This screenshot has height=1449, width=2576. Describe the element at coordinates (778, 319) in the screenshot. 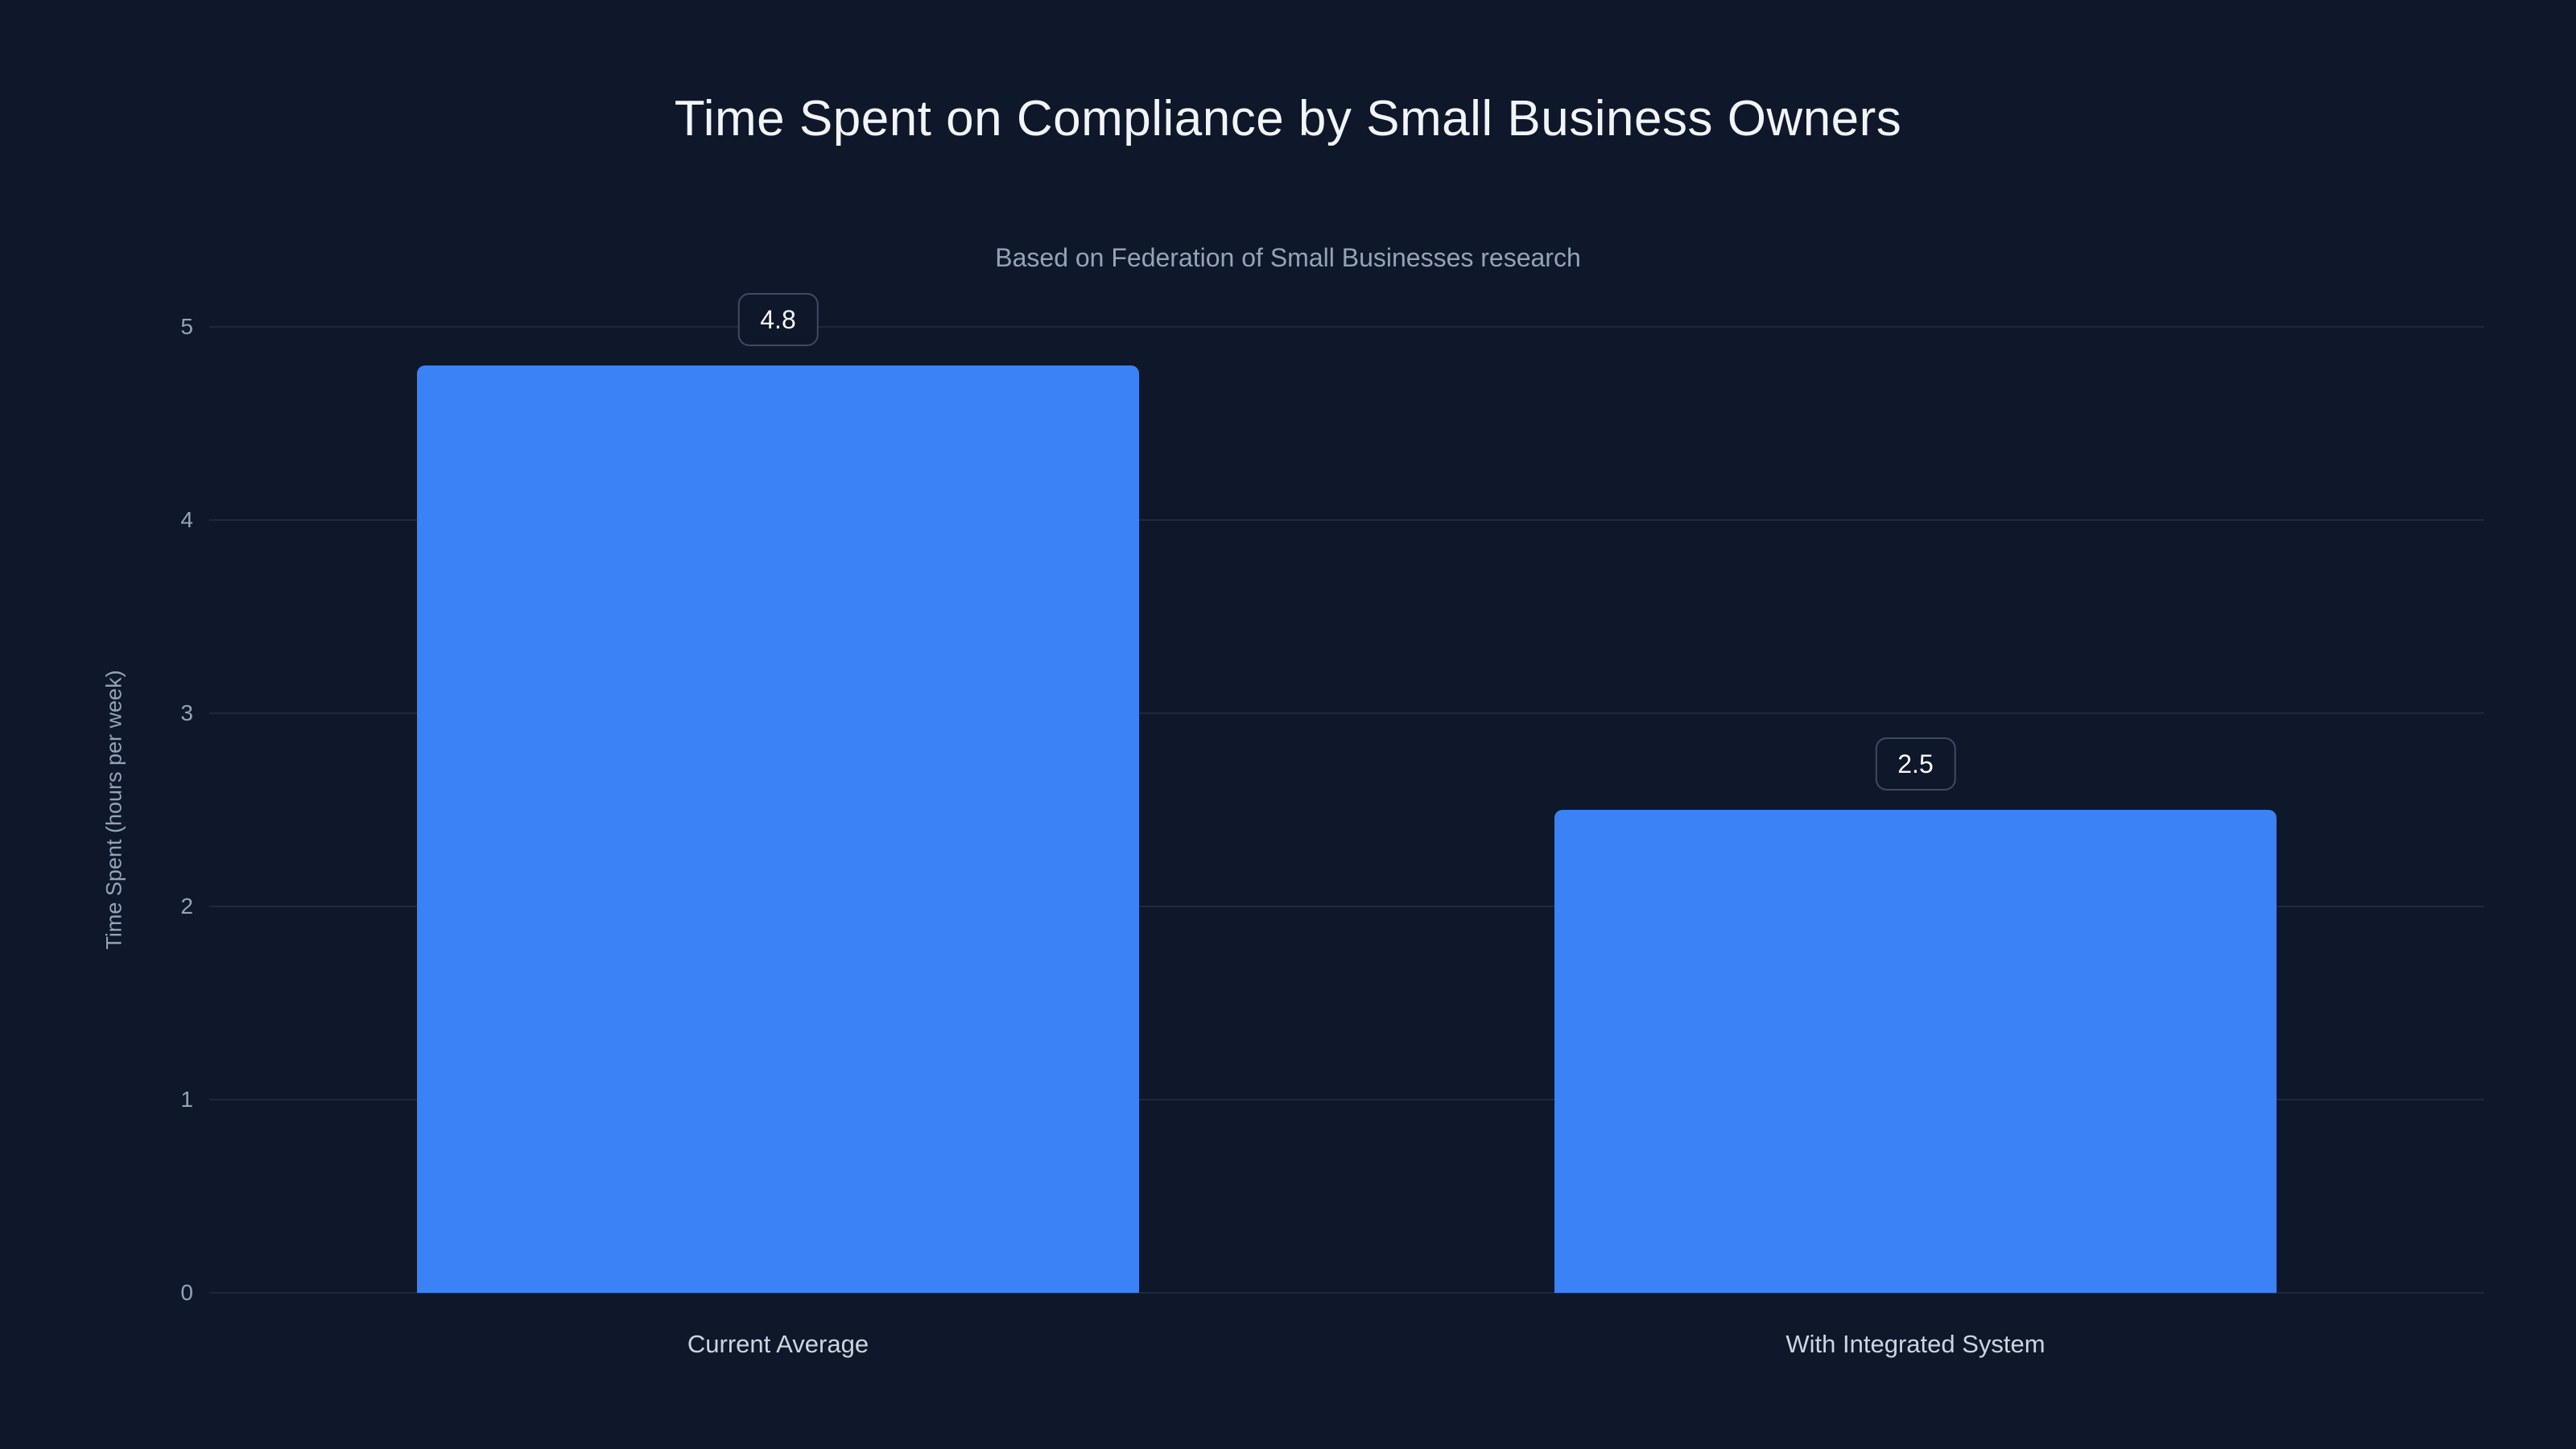

I see `value-label: 4.8` at that location.